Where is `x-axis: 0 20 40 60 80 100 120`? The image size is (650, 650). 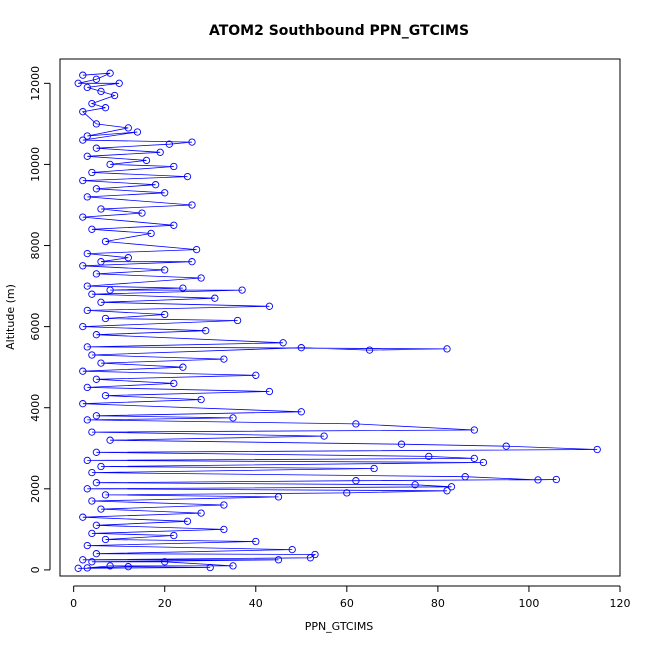
x-axis: 0 20 40 60 80 100 120 is located at coordinates (350, 597).